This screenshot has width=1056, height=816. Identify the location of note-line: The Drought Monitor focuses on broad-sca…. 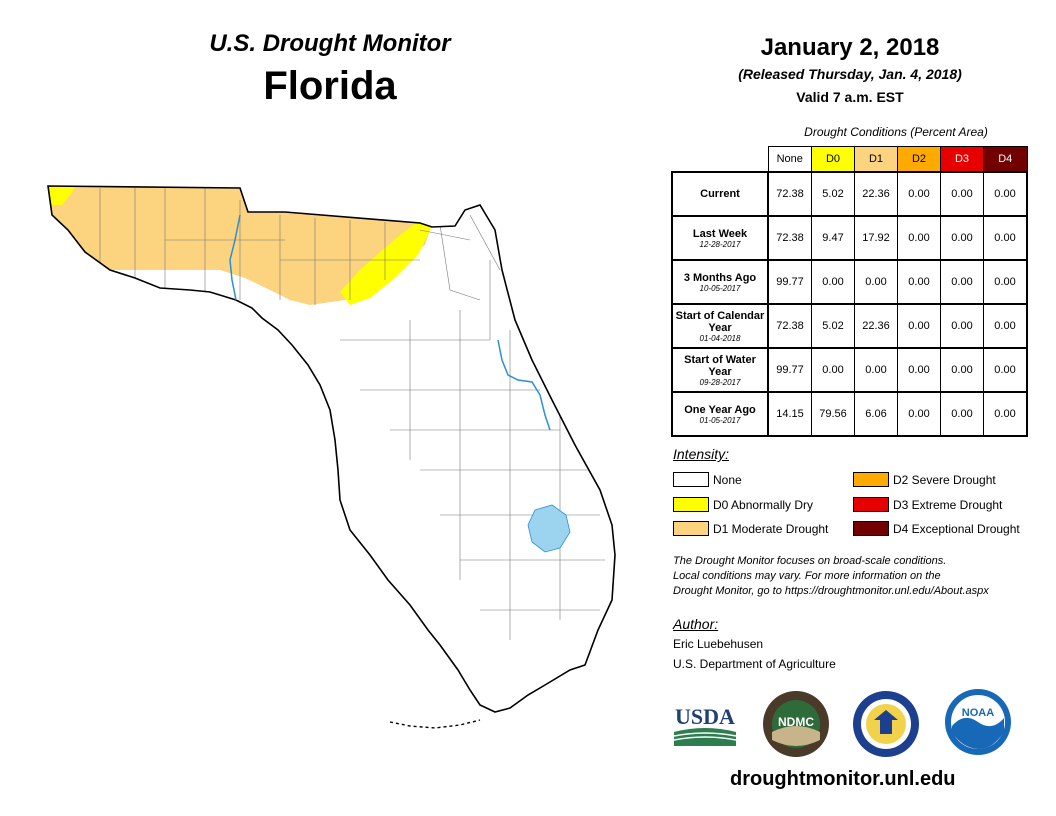
(810, 561).